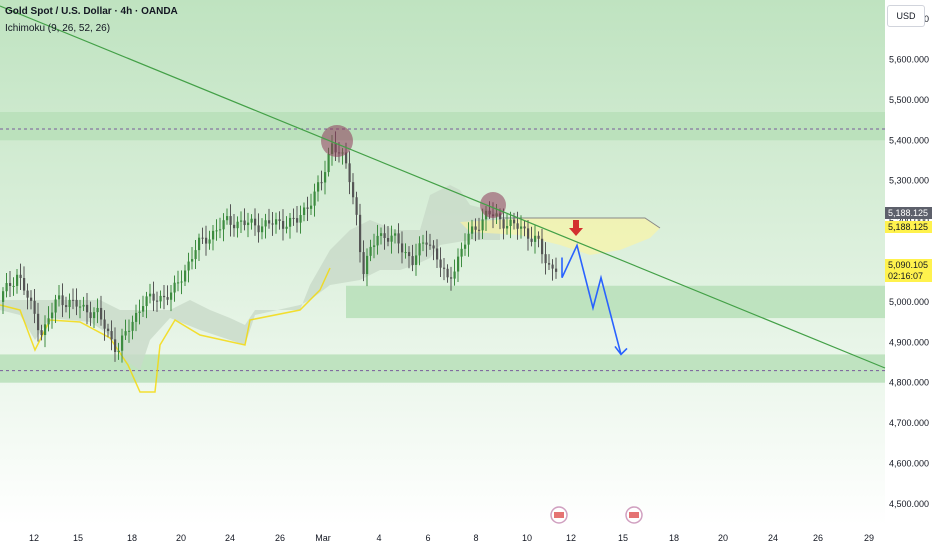 The height and width of the screenshot is (550, 932). What do you see at coordinates (230, 538) in the screenshot?
I see `time-axis-label: 24` at bounding box center [230, 538].